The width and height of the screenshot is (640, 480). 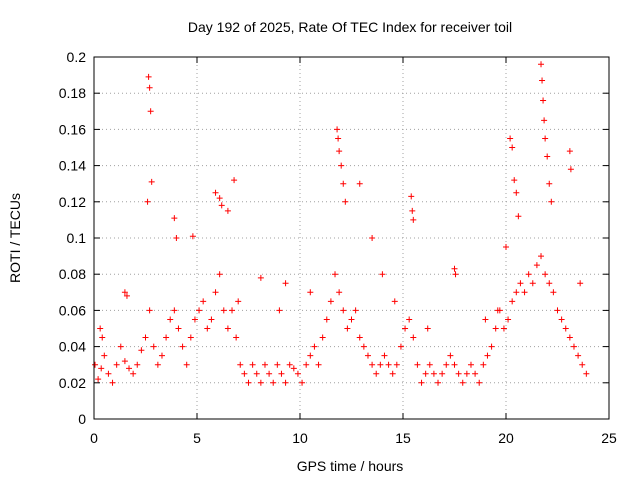 What do you see at coordinates (72, 93) in the screenshot?
I see `y-tick-label: 0.18` at bounding box center [72, 93].